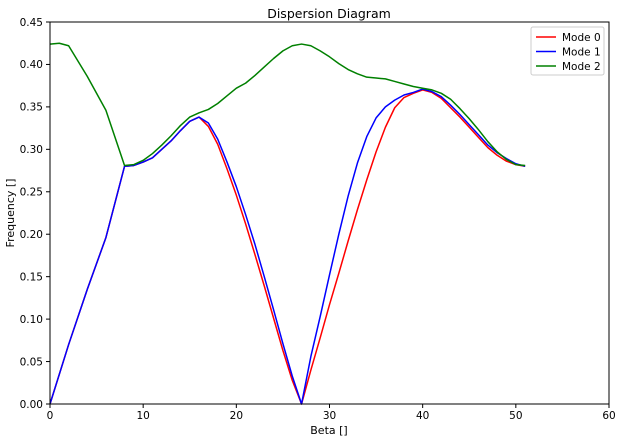 The width and height of the screenshot is (621, 445). What do you see at coordinates (422, 416) in the screenshot?
I see `x-tick-label: 40` at bounding box center [422, 416].